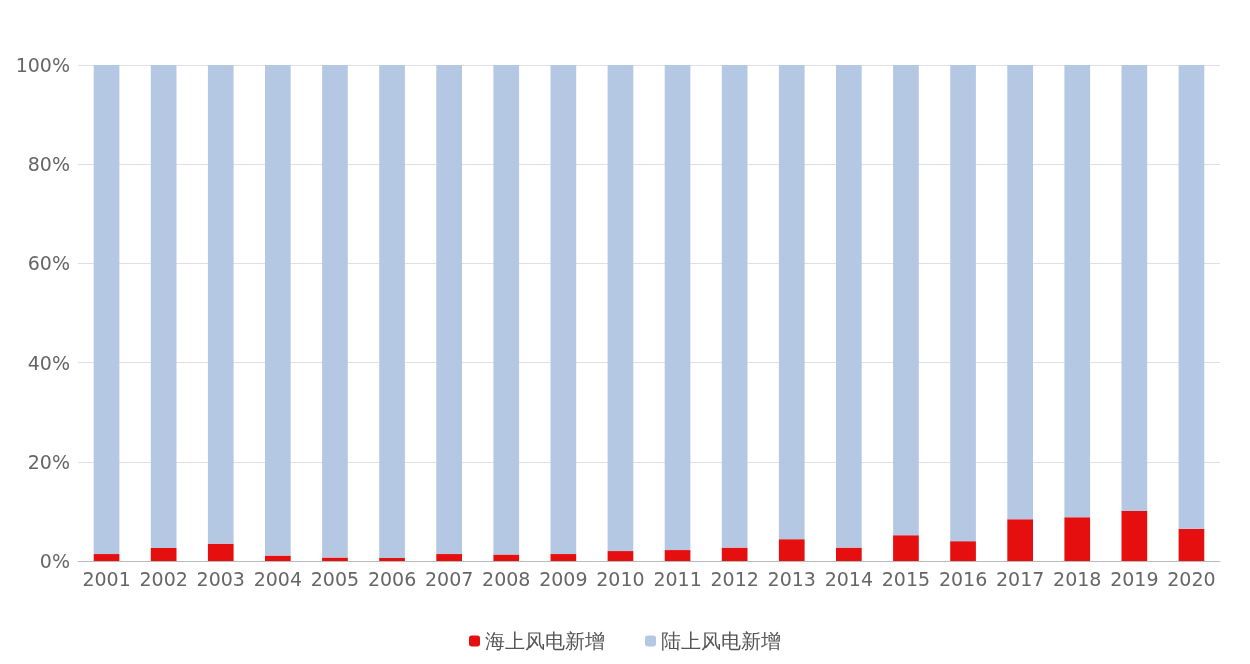  I want to click on x-tick-label: 2016, so click(963, 578).